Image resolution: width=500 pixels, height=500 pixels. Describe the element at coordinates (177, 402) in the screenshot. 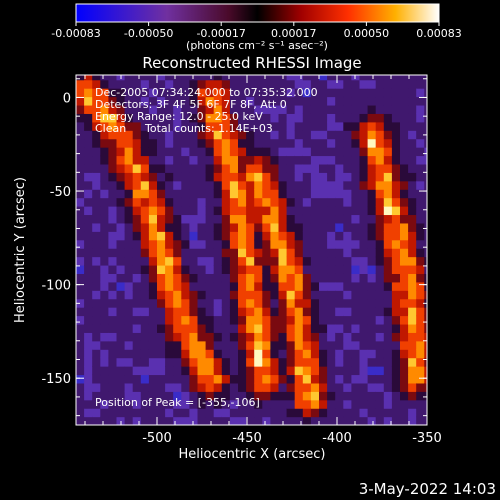

I see `peak-position-label: Position of Peak = [-355,-106]` at that location.